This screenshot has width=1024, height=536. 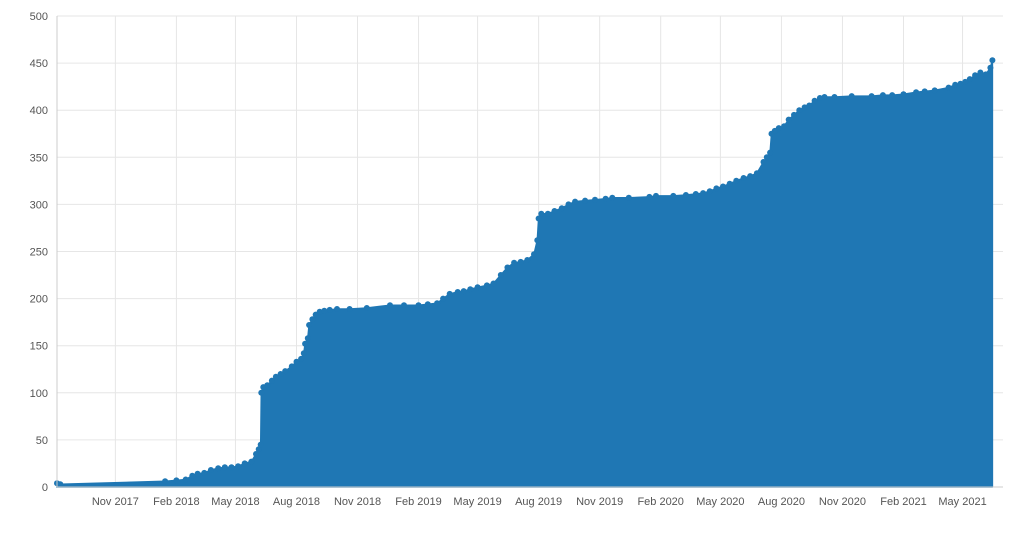 I want to click on x-tick-label: May 2018, so click(x=235, y=502).